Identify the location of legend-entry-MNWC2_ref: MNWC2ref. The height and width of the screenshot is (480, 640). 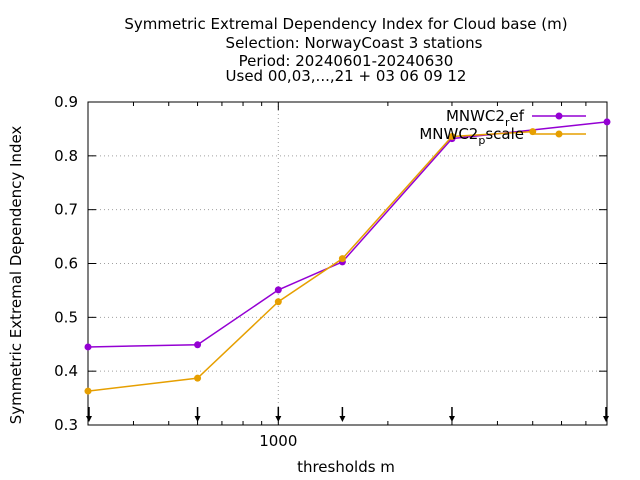
(516, 118).